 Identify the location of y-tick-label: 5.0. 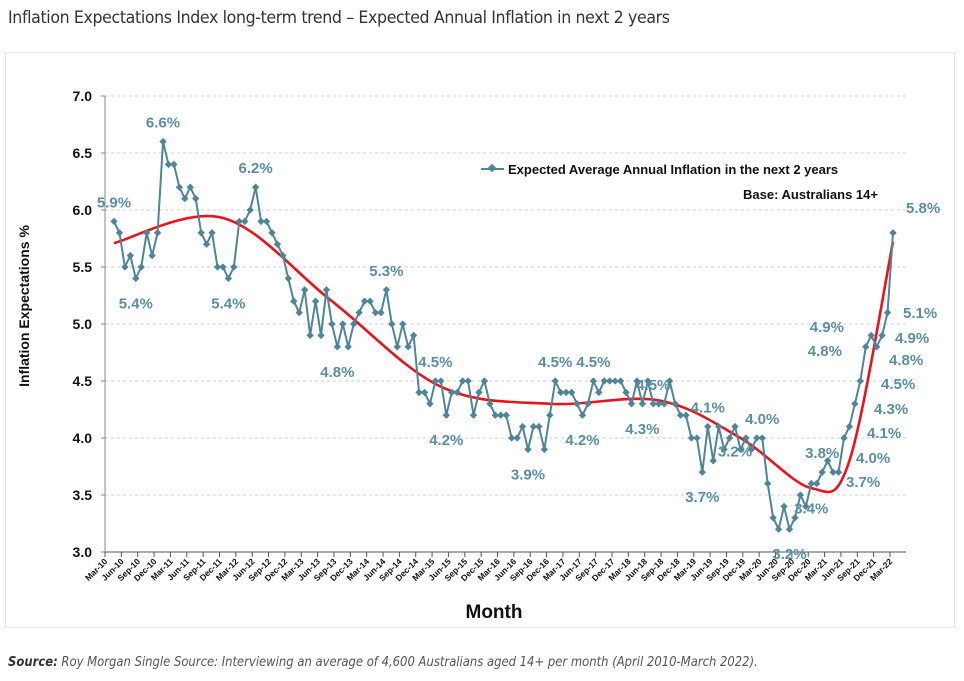
(83, 324).